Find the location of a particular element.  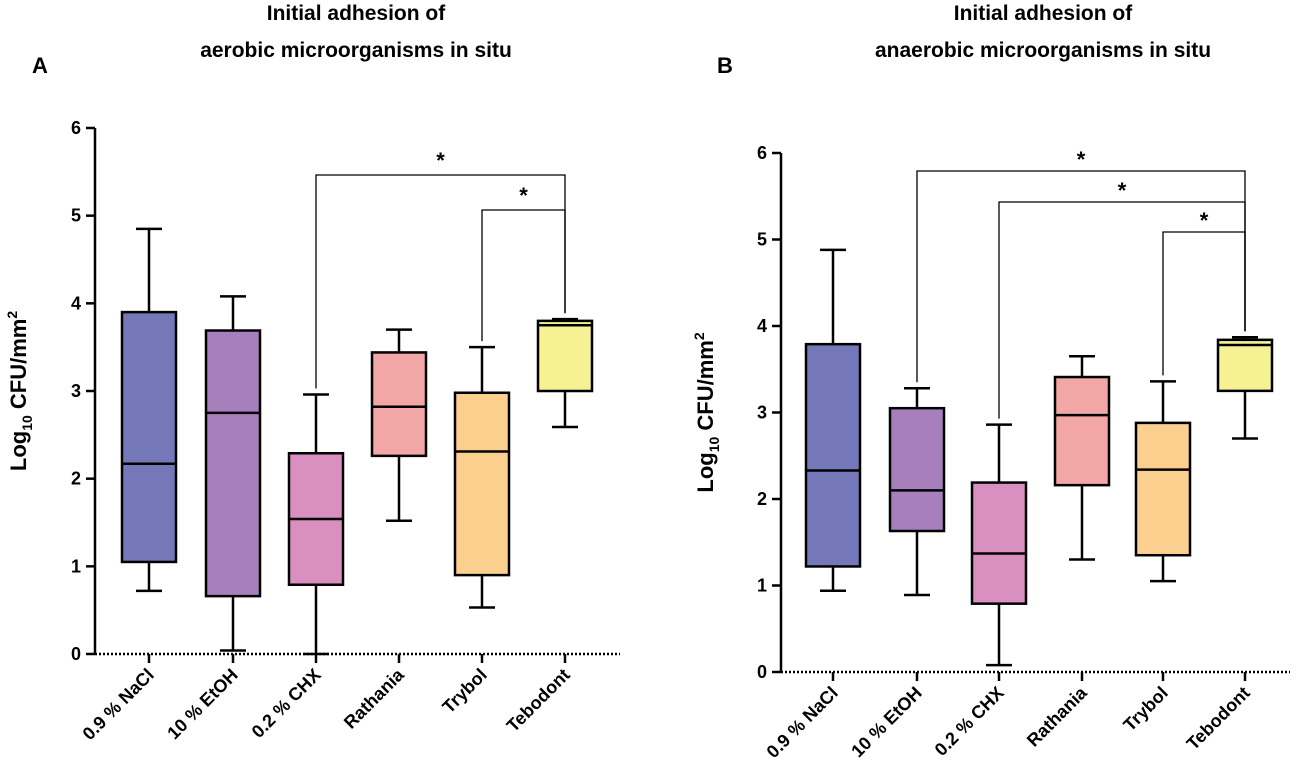

chart-title-line2: anaerobic microorganisms in situ is located at coordinates (1043, 50).